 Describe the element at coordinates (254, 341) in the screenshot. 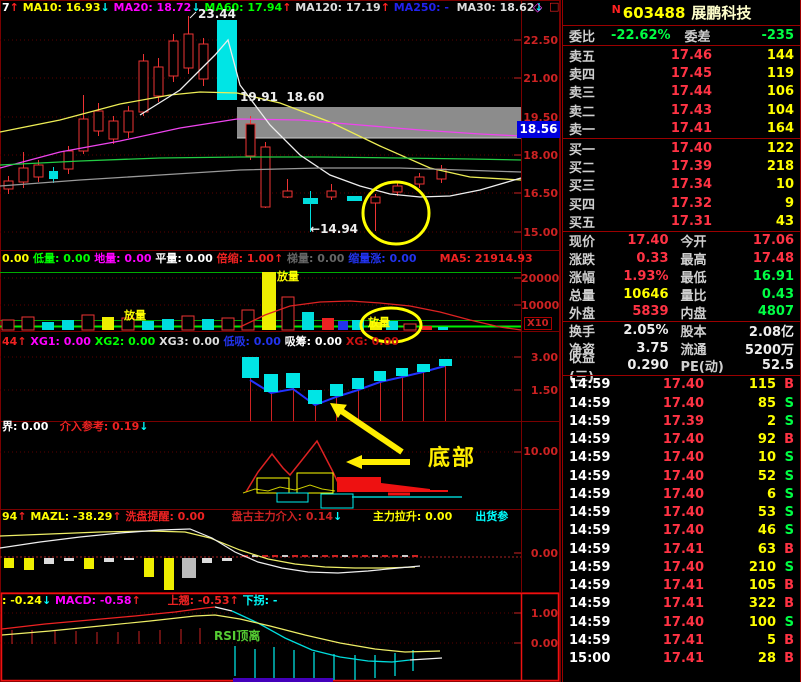

I see `indicator-token: 低吸: 0.00` at that location.